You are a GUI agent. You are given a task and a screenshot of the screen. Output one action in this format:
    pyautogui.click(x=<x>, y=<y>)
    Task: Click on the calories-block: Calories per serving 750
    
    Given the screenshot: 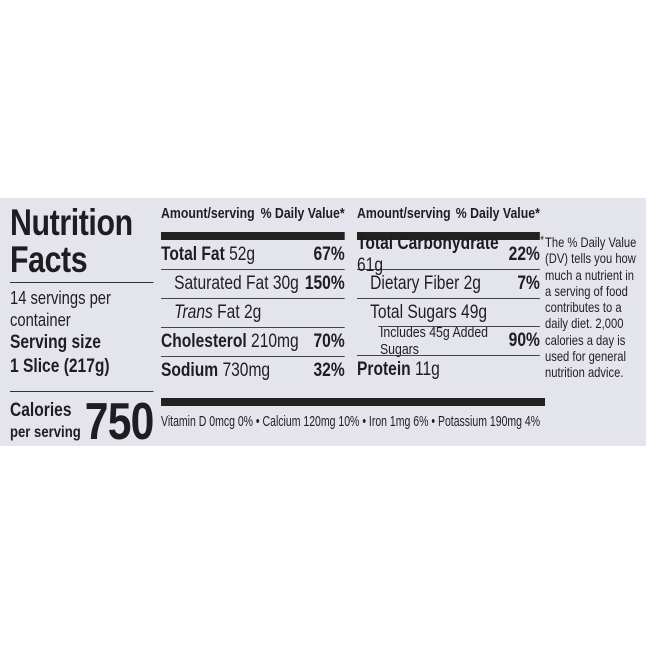 What is the action you would take?
    pyautogui.click(x=82, y=424)
    